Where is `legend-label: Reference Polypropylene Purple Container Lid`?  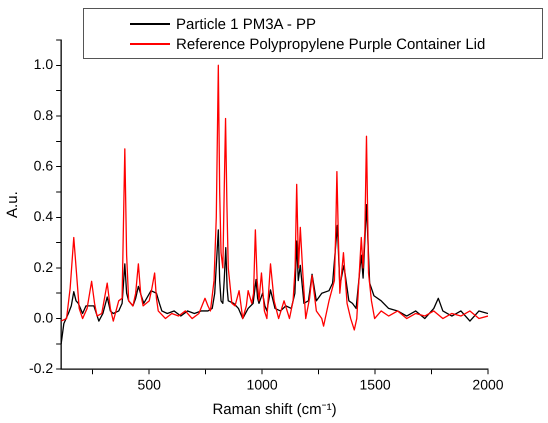 legend-label: Reference Polypropylene Purple Container Lid is located at coordinates (331, 44).